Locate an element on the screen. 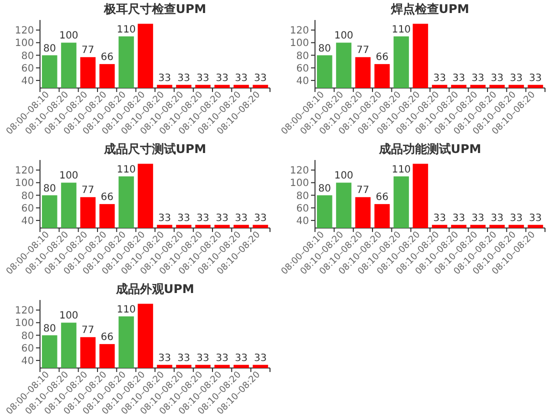 This screenshot has height=420, width=550. chart-title: 极耳尺寸检查UPM is located at coordinates (154, 9).